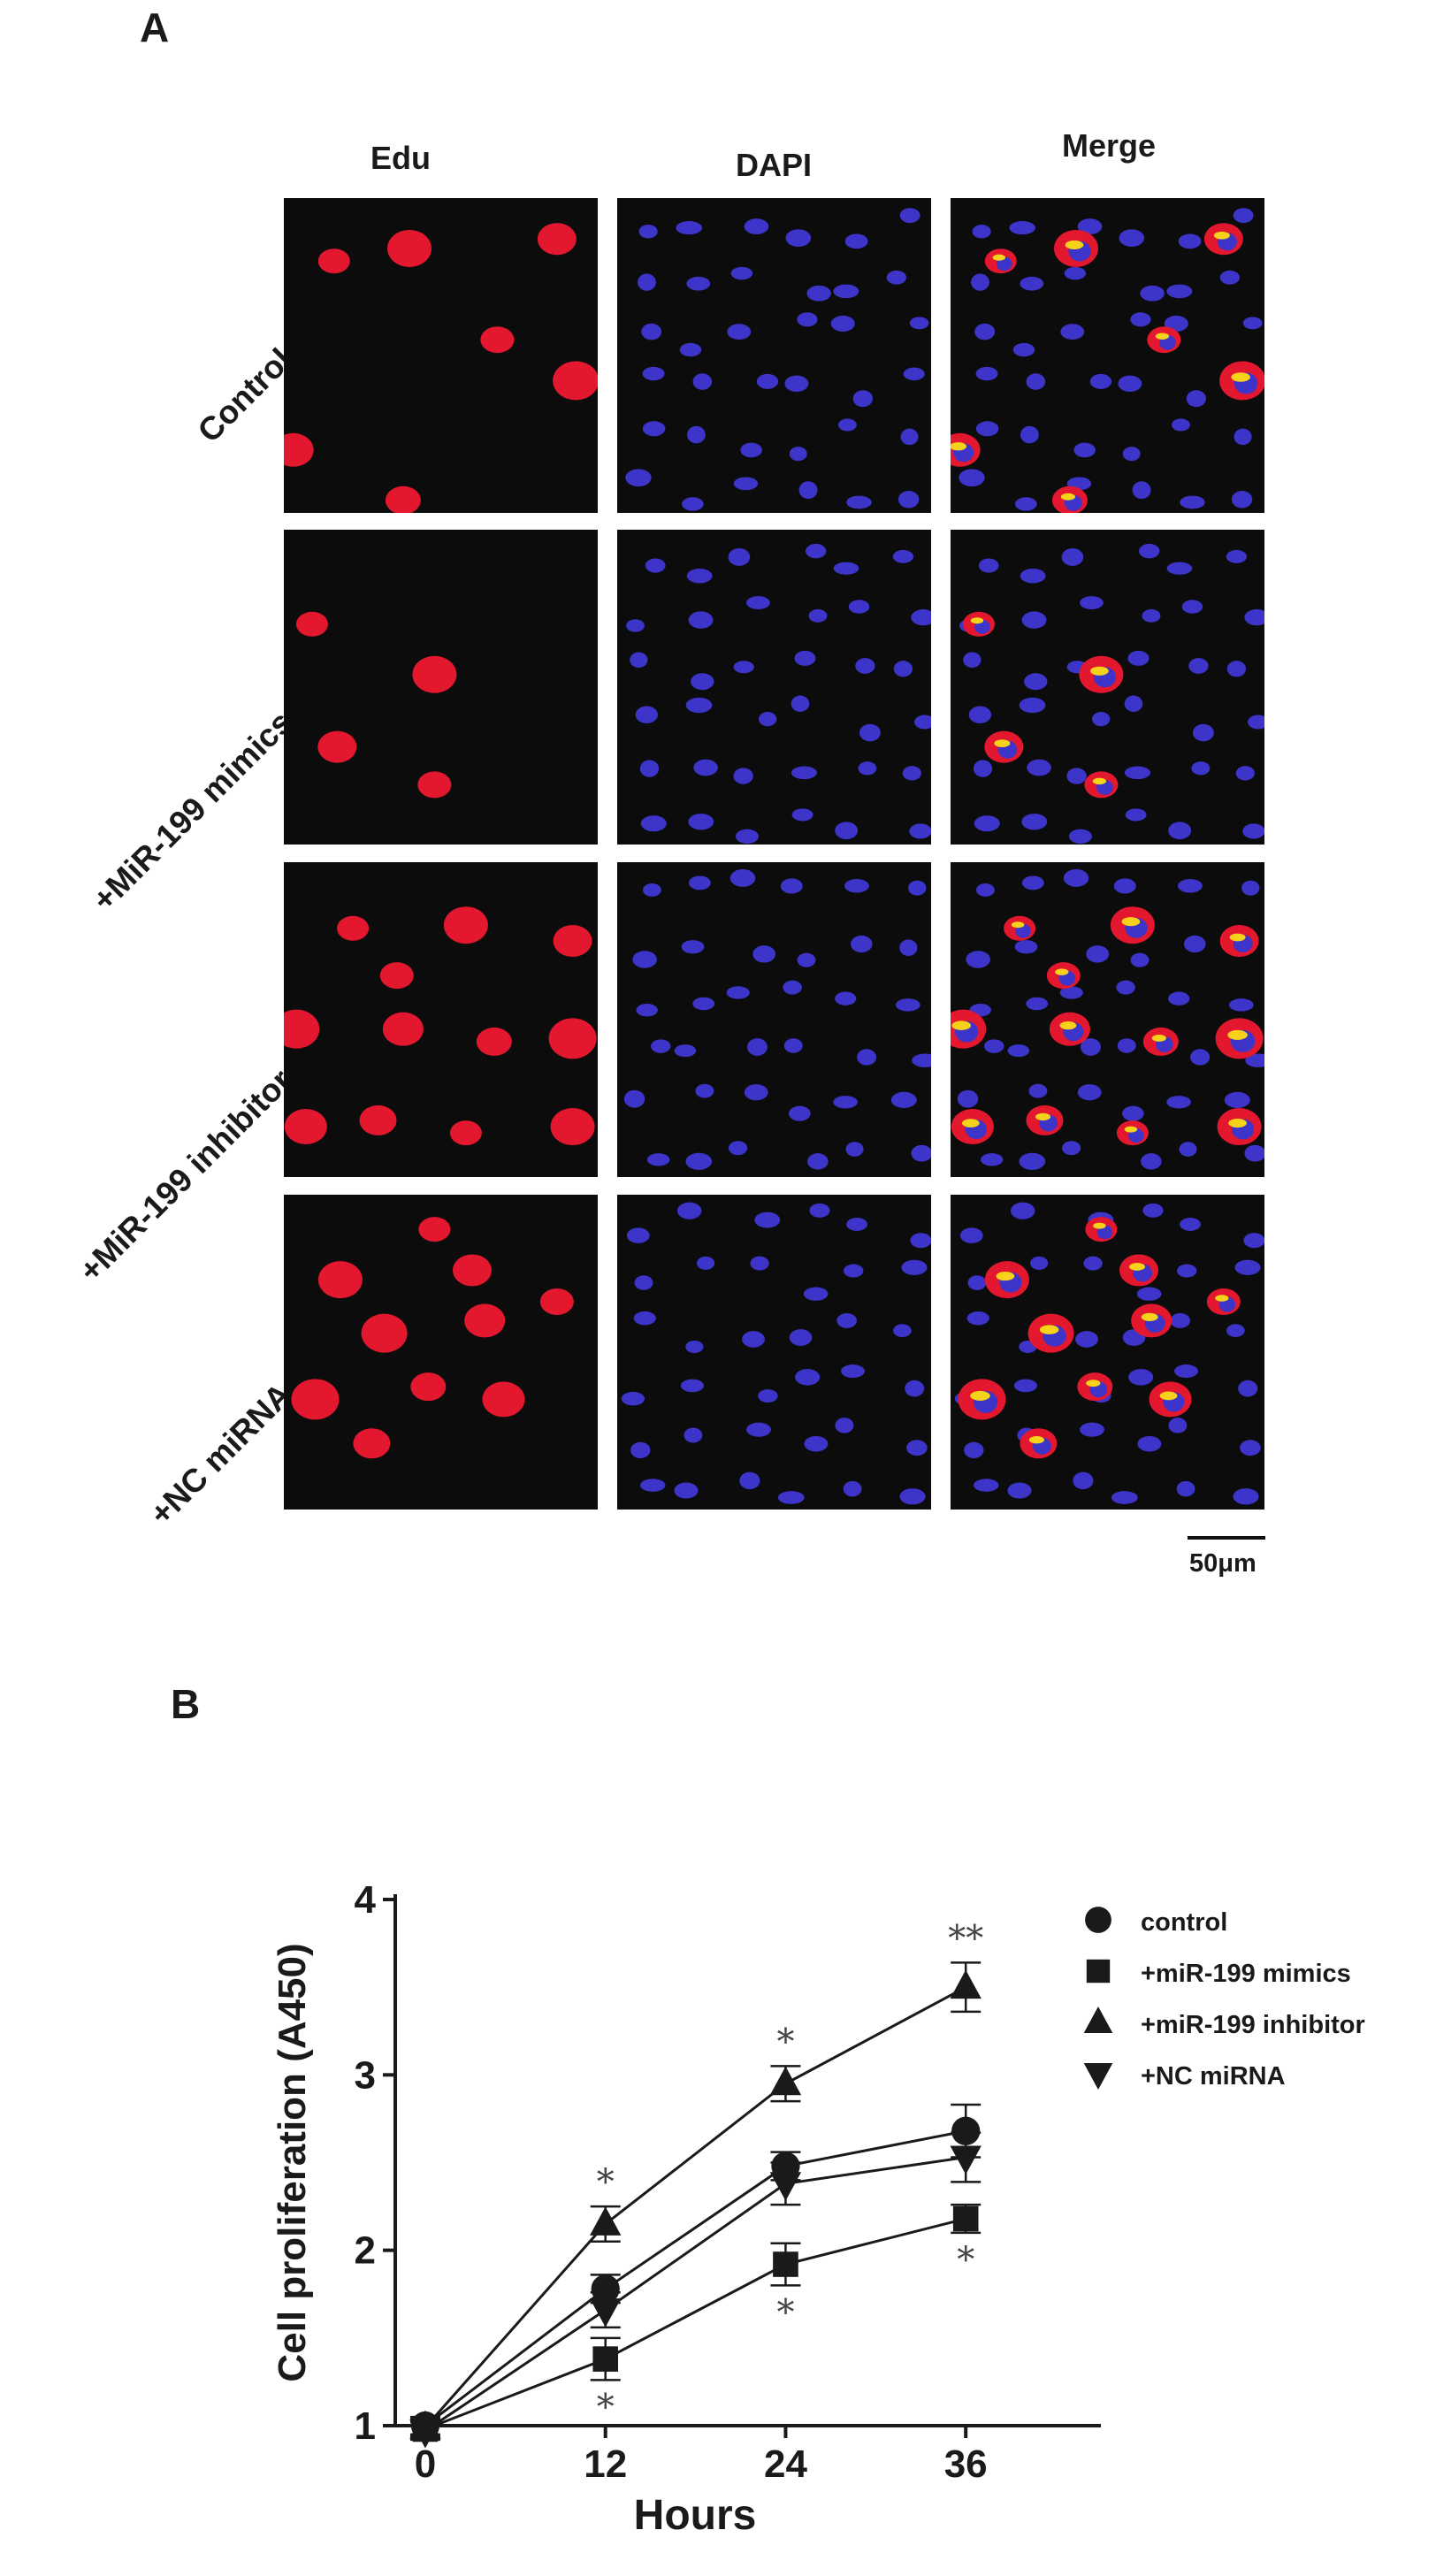 Image resolution: width=1436 pixels, height=2576 pixels. What do you see at coordinates (785, 2464) in the screenshot?
I see `x-tick-label: 24` at bounding box center [785, 2464].